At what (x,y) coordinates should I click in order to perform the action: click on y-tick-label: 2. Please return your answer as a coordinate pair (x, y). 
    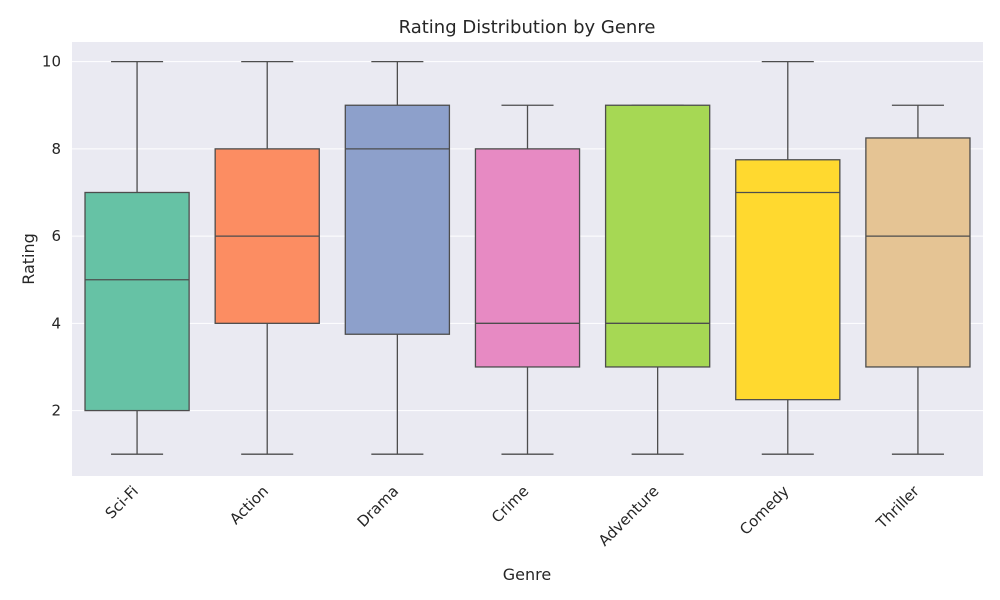
    Looking at the image, I should click on (56, 411).